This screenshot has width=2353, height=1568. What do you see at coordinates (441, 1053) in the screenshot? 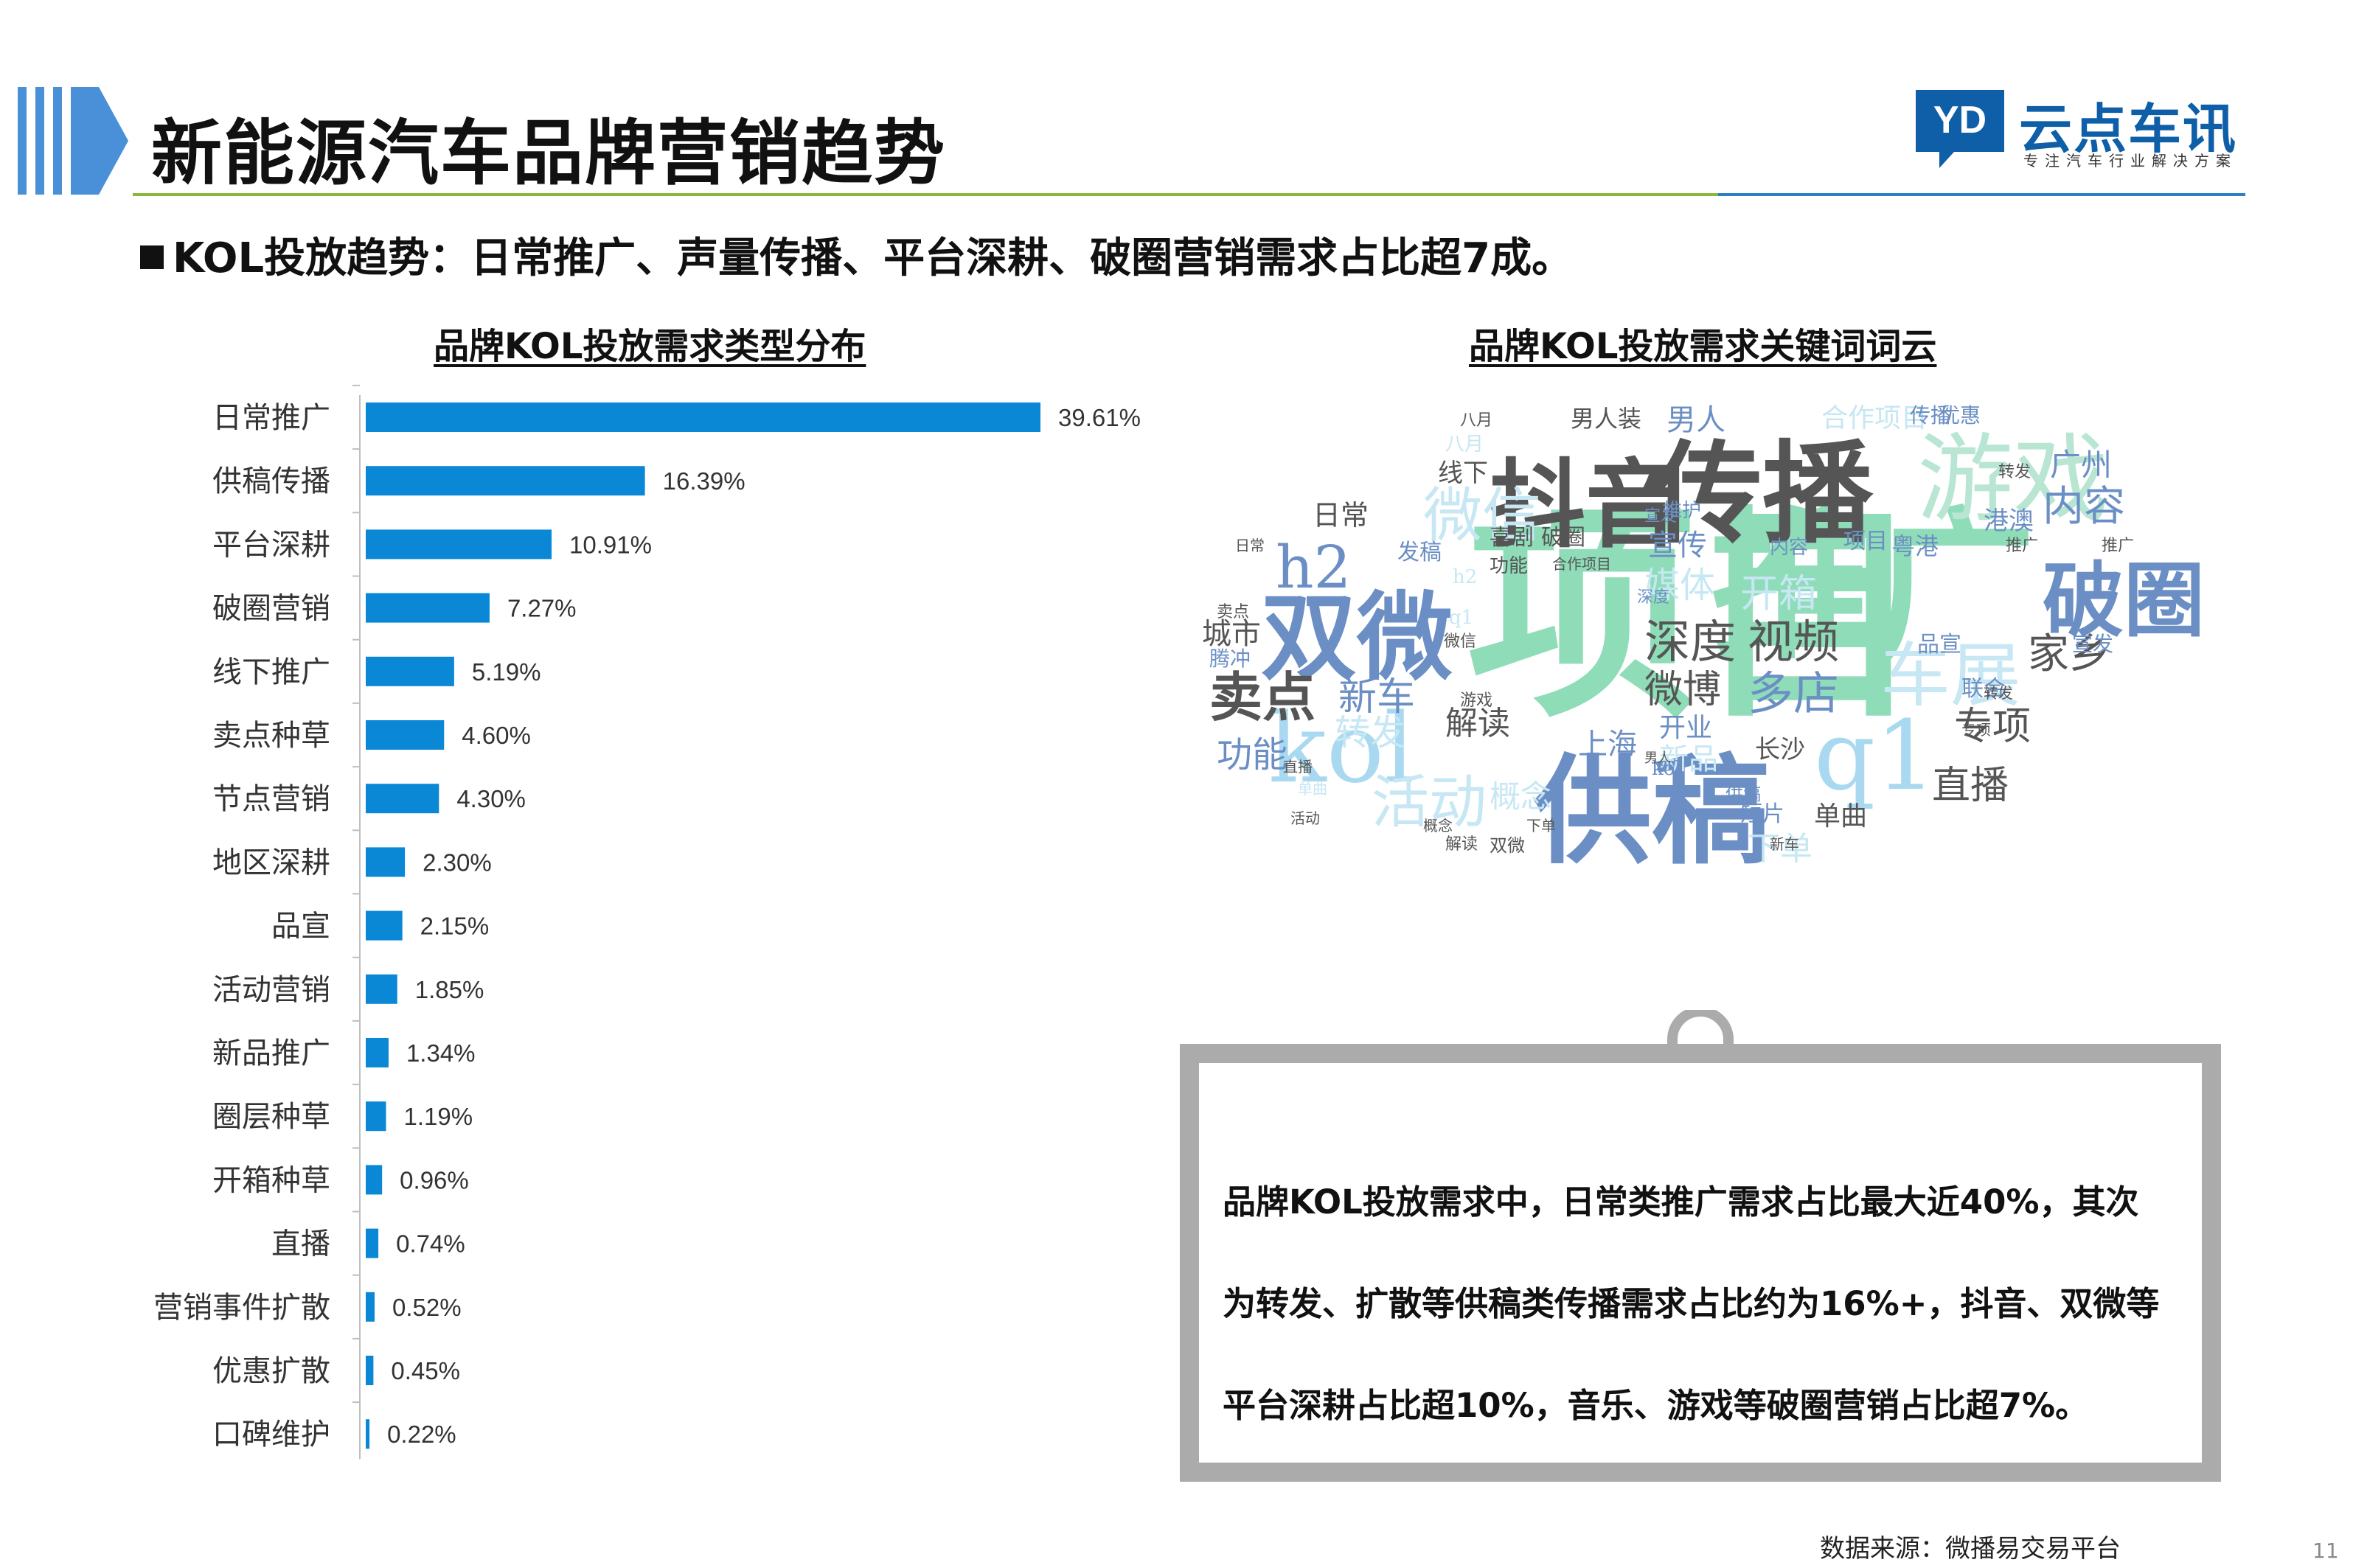
I see `data-label: 1.34%` at bounding box center [441, 1053].